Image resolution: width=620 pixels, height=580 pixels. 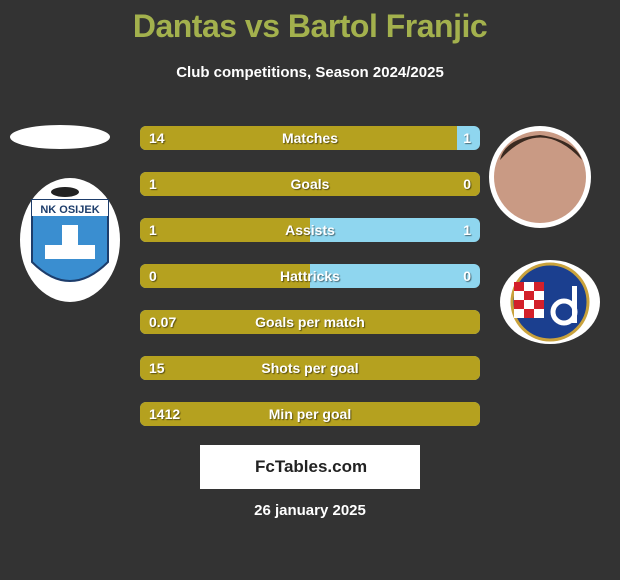 What do you see at coordinates (574, 304) in the screenshot?
I see `dinamo-letter-stem` at bounding box center [574, 304].